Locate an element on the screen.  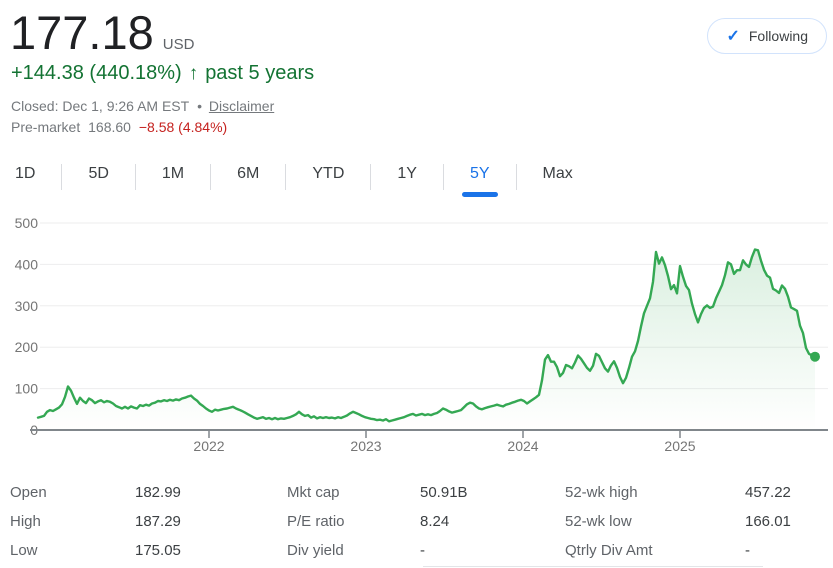
stat-label: Qtrly Div Amt is located at coordinates (609, 550).